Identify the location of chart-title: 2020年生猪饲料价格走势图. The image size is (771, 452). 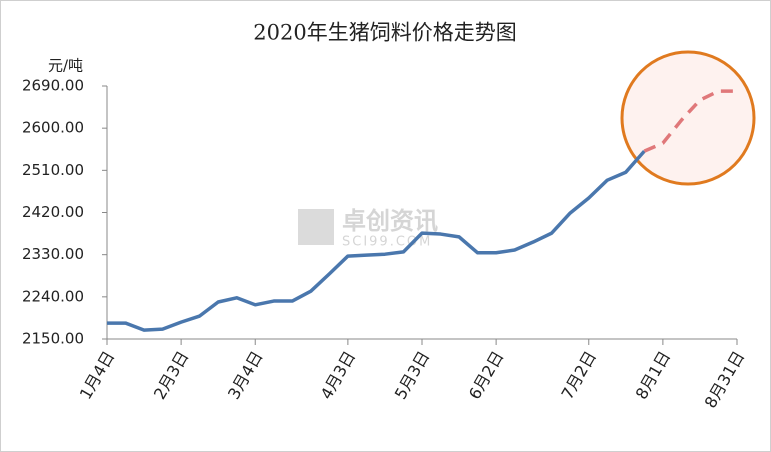
(384, 33).